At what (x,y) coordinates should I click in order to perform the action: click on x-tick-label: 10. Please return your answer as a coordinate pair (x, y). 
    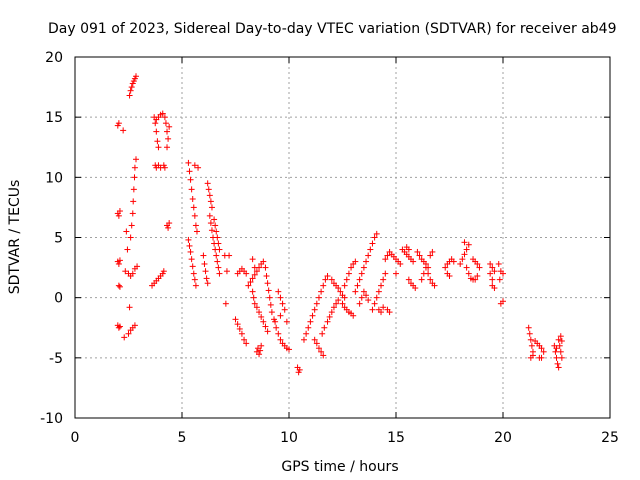
    Looking at the image, I should click on (289, 438).